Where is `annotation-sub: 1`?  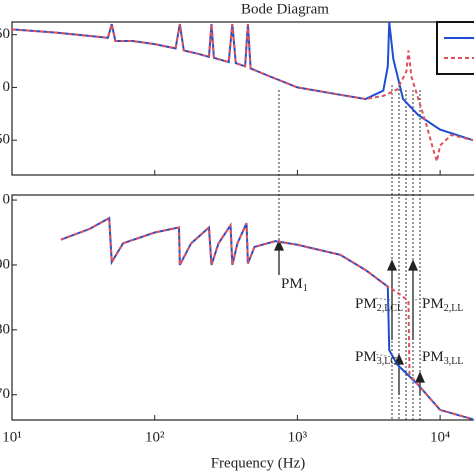
annotation-sub: 1 is located at coordinates (305, 288).